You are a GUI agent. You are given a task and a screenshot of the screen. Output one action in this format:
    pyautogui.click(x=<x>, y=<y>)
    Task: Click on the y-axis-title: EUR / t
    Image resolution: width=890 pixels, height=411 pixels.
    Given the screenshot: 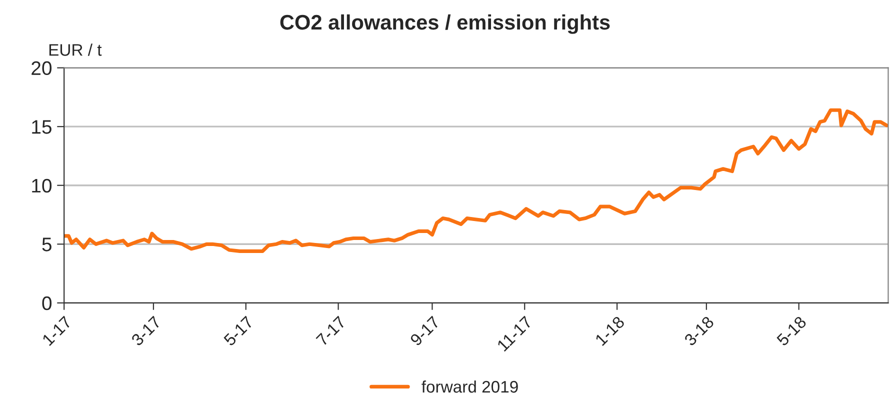 What is the action you would take?
    pyautogui.click(x=75, y=50)
    